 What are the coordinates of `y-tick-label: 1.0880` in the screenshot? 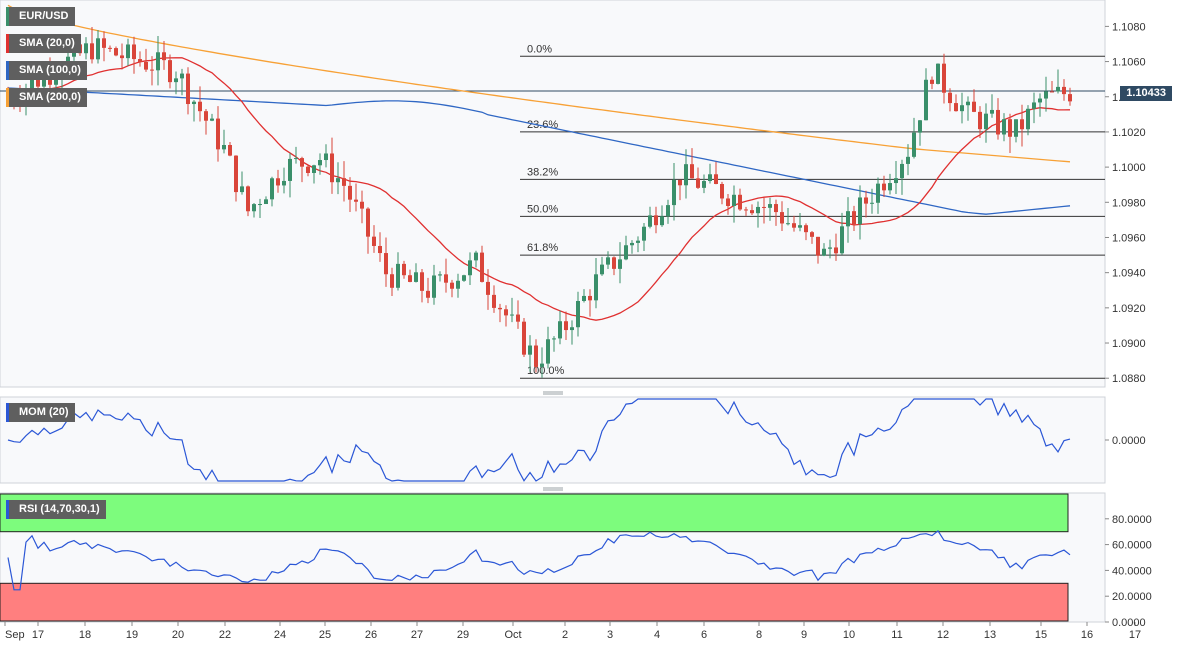 It's located at (1129, 379).